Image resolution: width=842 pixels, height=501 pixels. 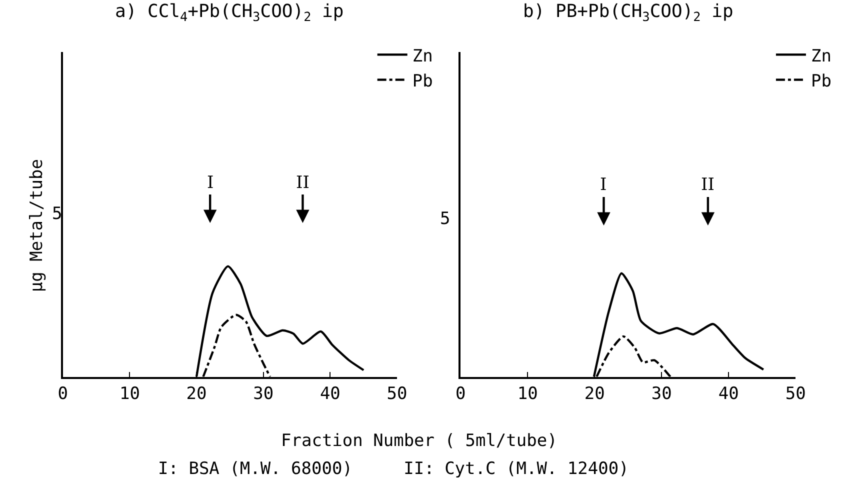 I want to click on chart-title: a) CCl$_{4}$+Pb(CH$_{3}$COO)$_{2}$ ip, so click(x=229, y=12).